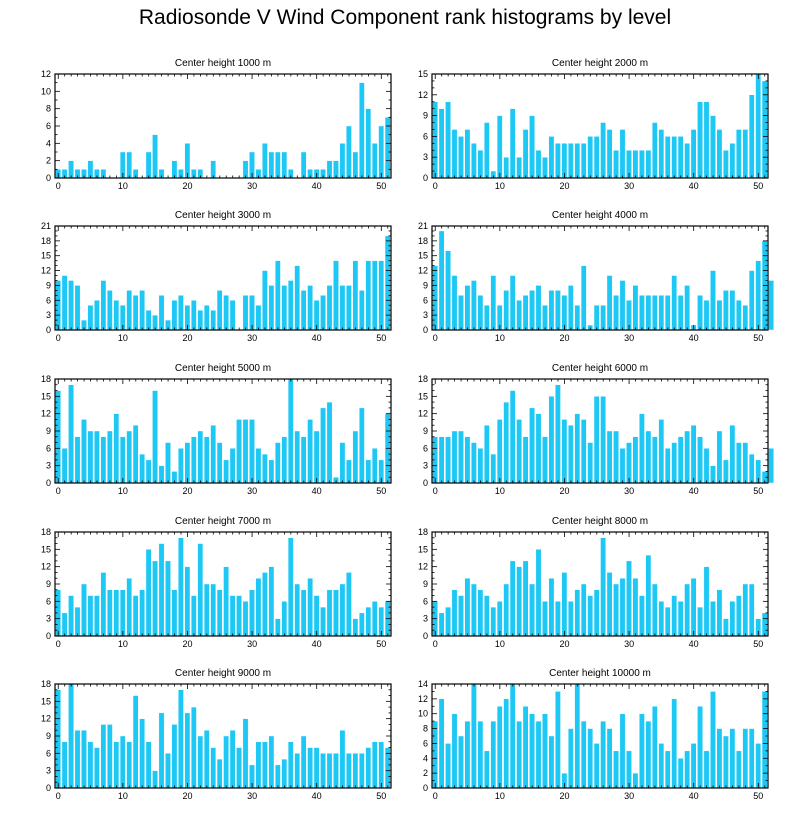 This screenshot has width=810, height=824. I want to click on panel-title: Center height 10000 m, so click(600, 673).